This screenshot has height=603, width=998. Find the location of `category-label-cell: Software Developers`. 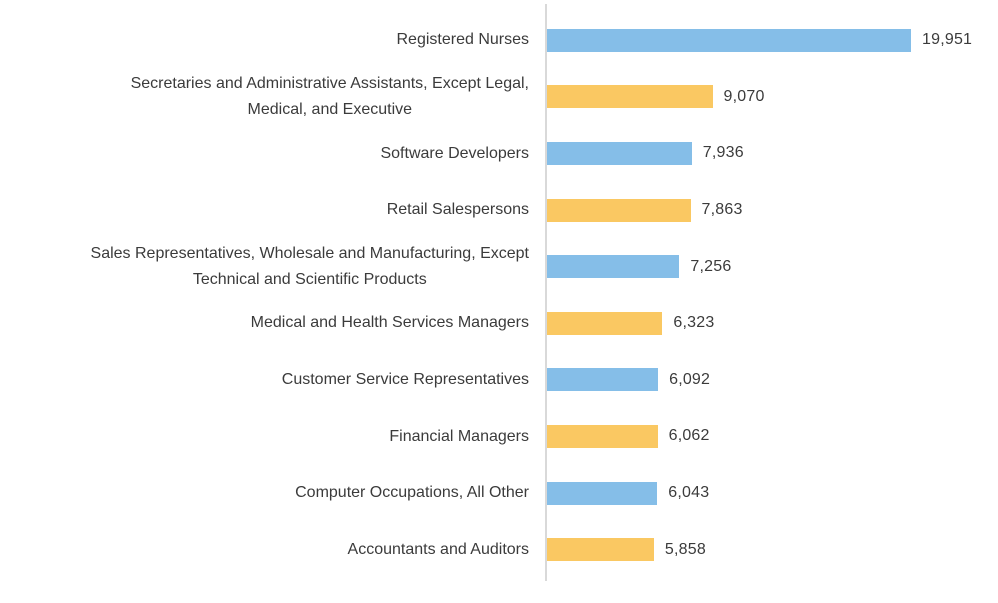

category-label-cell: Software Developers is located at coordinates (264, 154).